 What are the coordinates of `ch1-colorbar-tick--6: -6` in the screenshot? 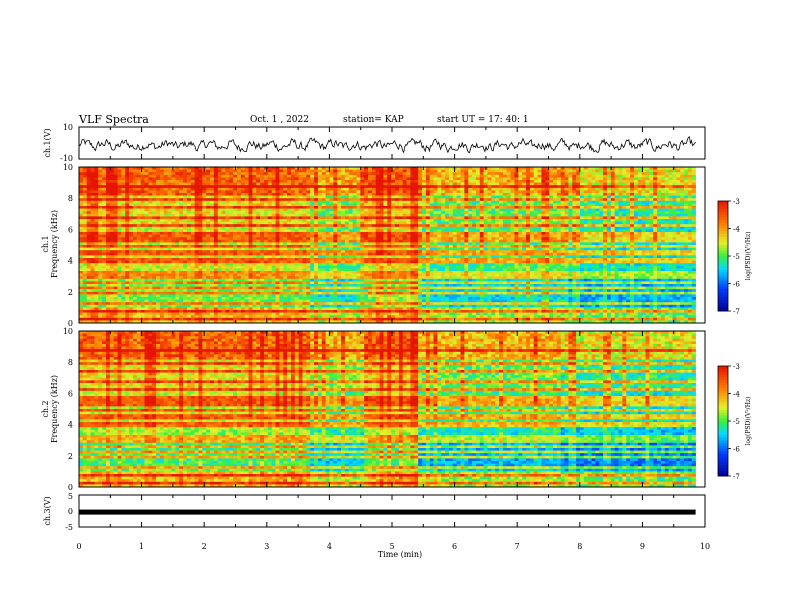 It's located at (736, 285).